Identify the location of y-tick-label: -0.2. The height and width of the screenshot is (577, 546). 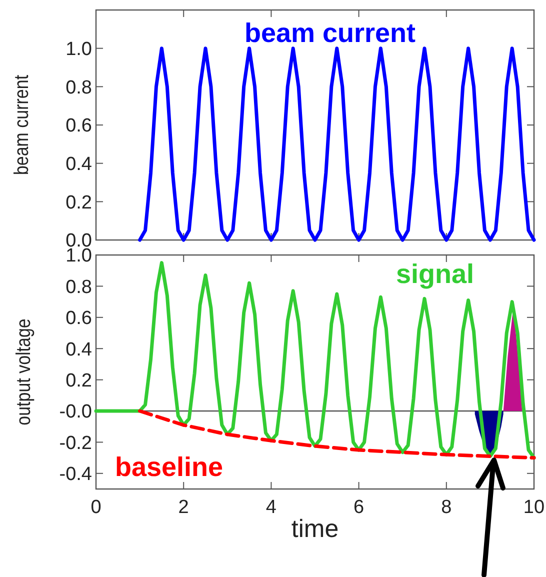
(75, 443).